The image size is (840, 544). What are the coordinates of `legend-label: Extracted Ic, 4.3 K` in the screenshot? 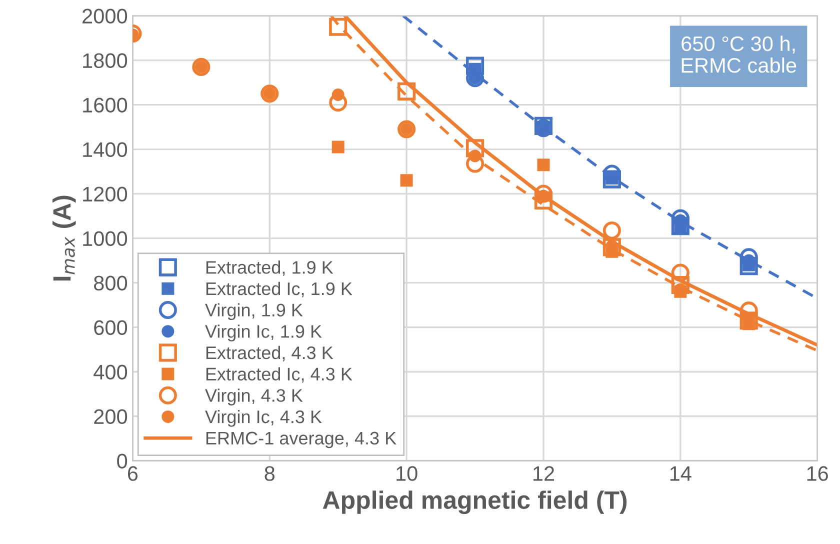 It's located at (279, 375).